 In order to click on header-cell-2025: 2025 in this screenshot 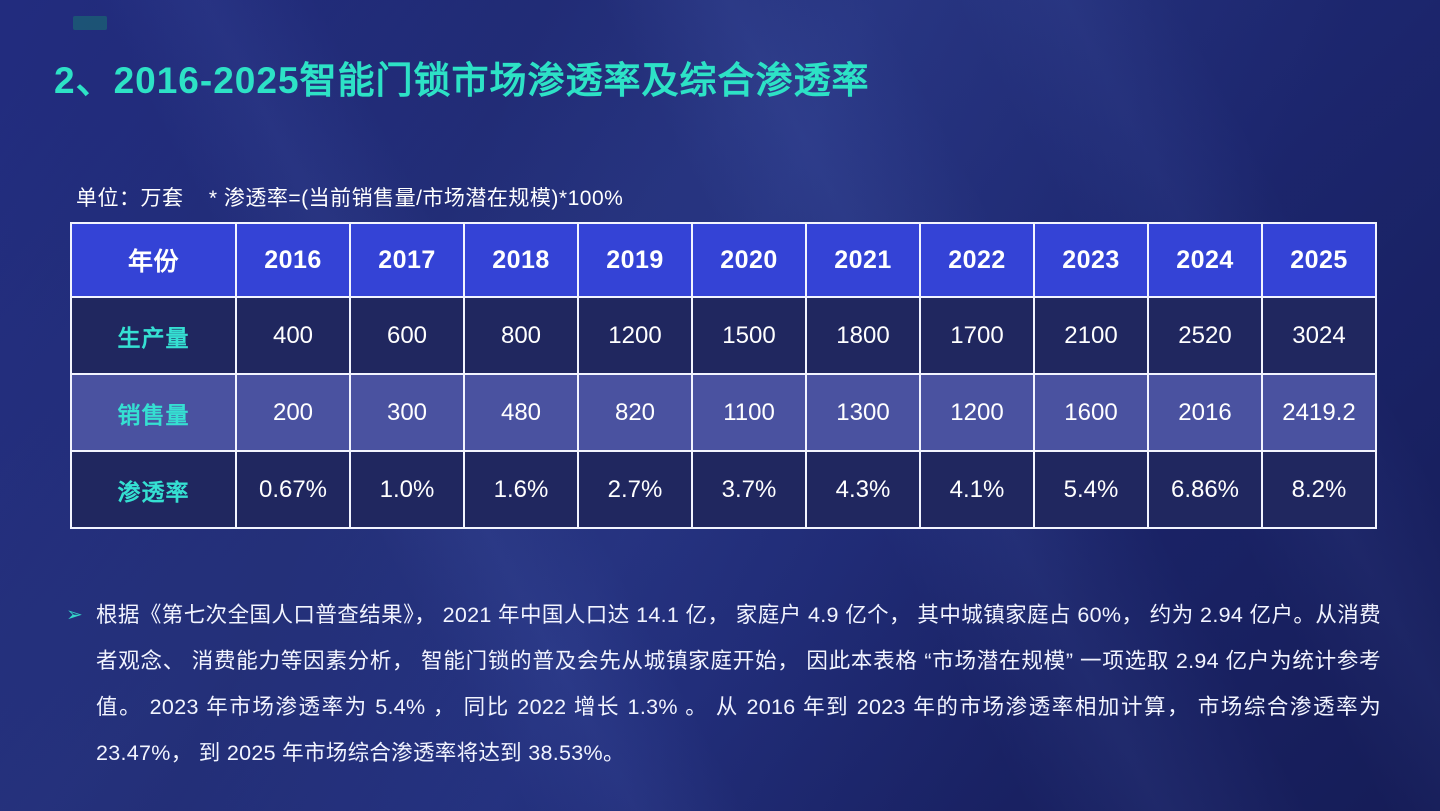, I will do `click(1319, 260)`.